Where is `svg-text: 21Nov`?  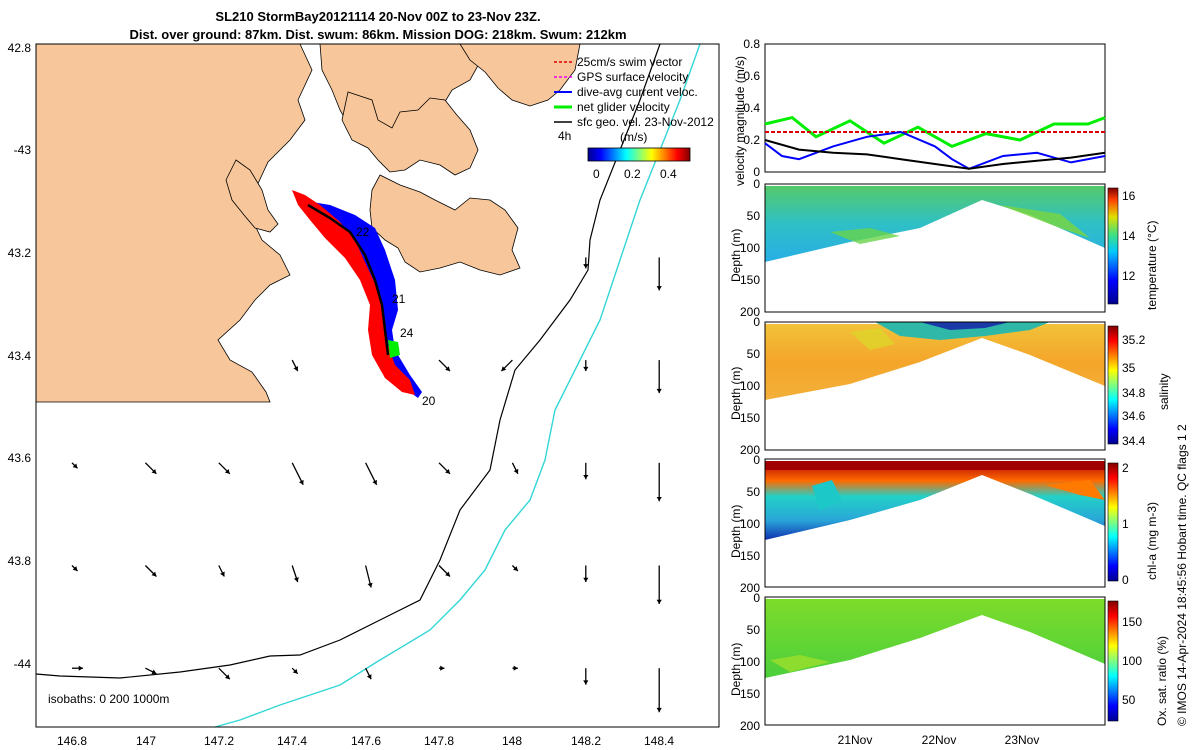 svg-text: 21Nov is located at coordinates (855, 740).